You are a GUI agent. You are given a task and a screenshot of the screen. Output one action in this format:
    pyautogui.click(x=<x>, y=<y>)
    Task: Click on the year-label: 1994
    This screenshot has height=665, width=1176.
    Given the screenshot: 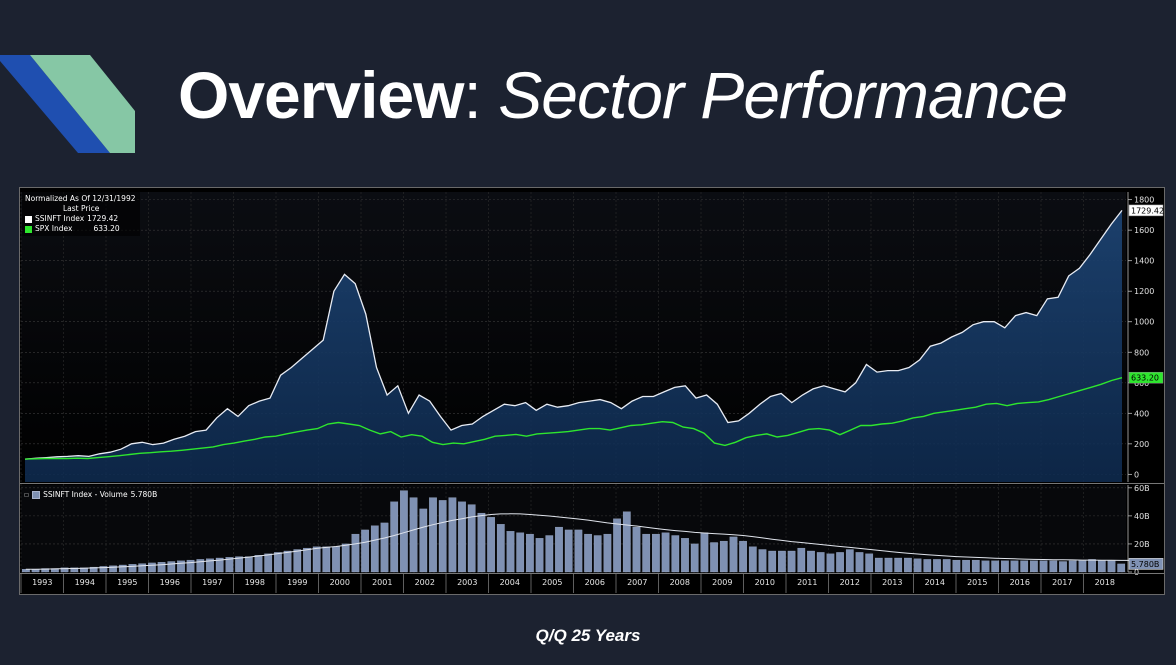 What is the action you would take?
    pyautogui.click(x=85, y=582)
    